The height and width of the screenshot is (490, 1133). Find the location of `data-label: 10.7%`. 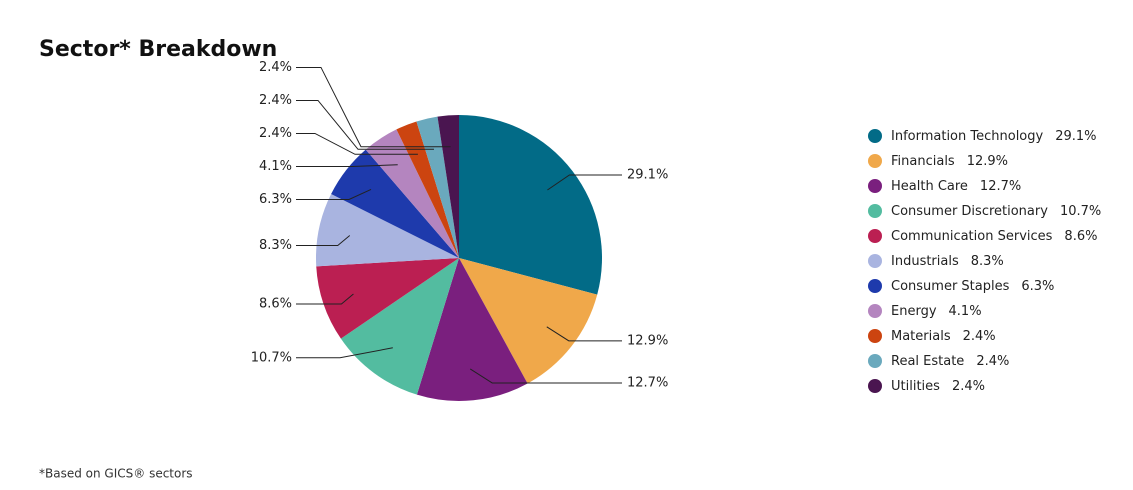

data-label: 10.7% is located at coordinates (271, 357).